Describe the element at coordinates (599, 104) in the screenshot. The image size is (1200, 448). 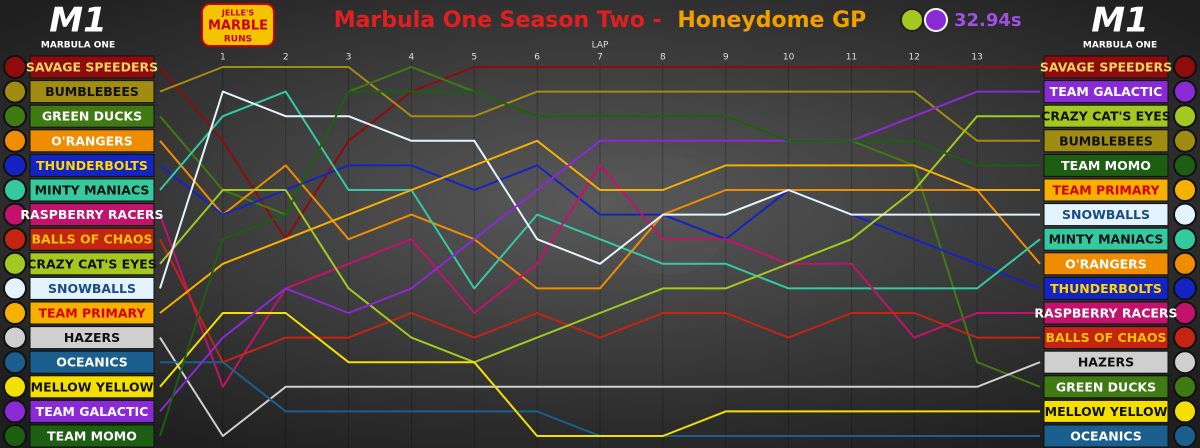
I see `line` at that location.